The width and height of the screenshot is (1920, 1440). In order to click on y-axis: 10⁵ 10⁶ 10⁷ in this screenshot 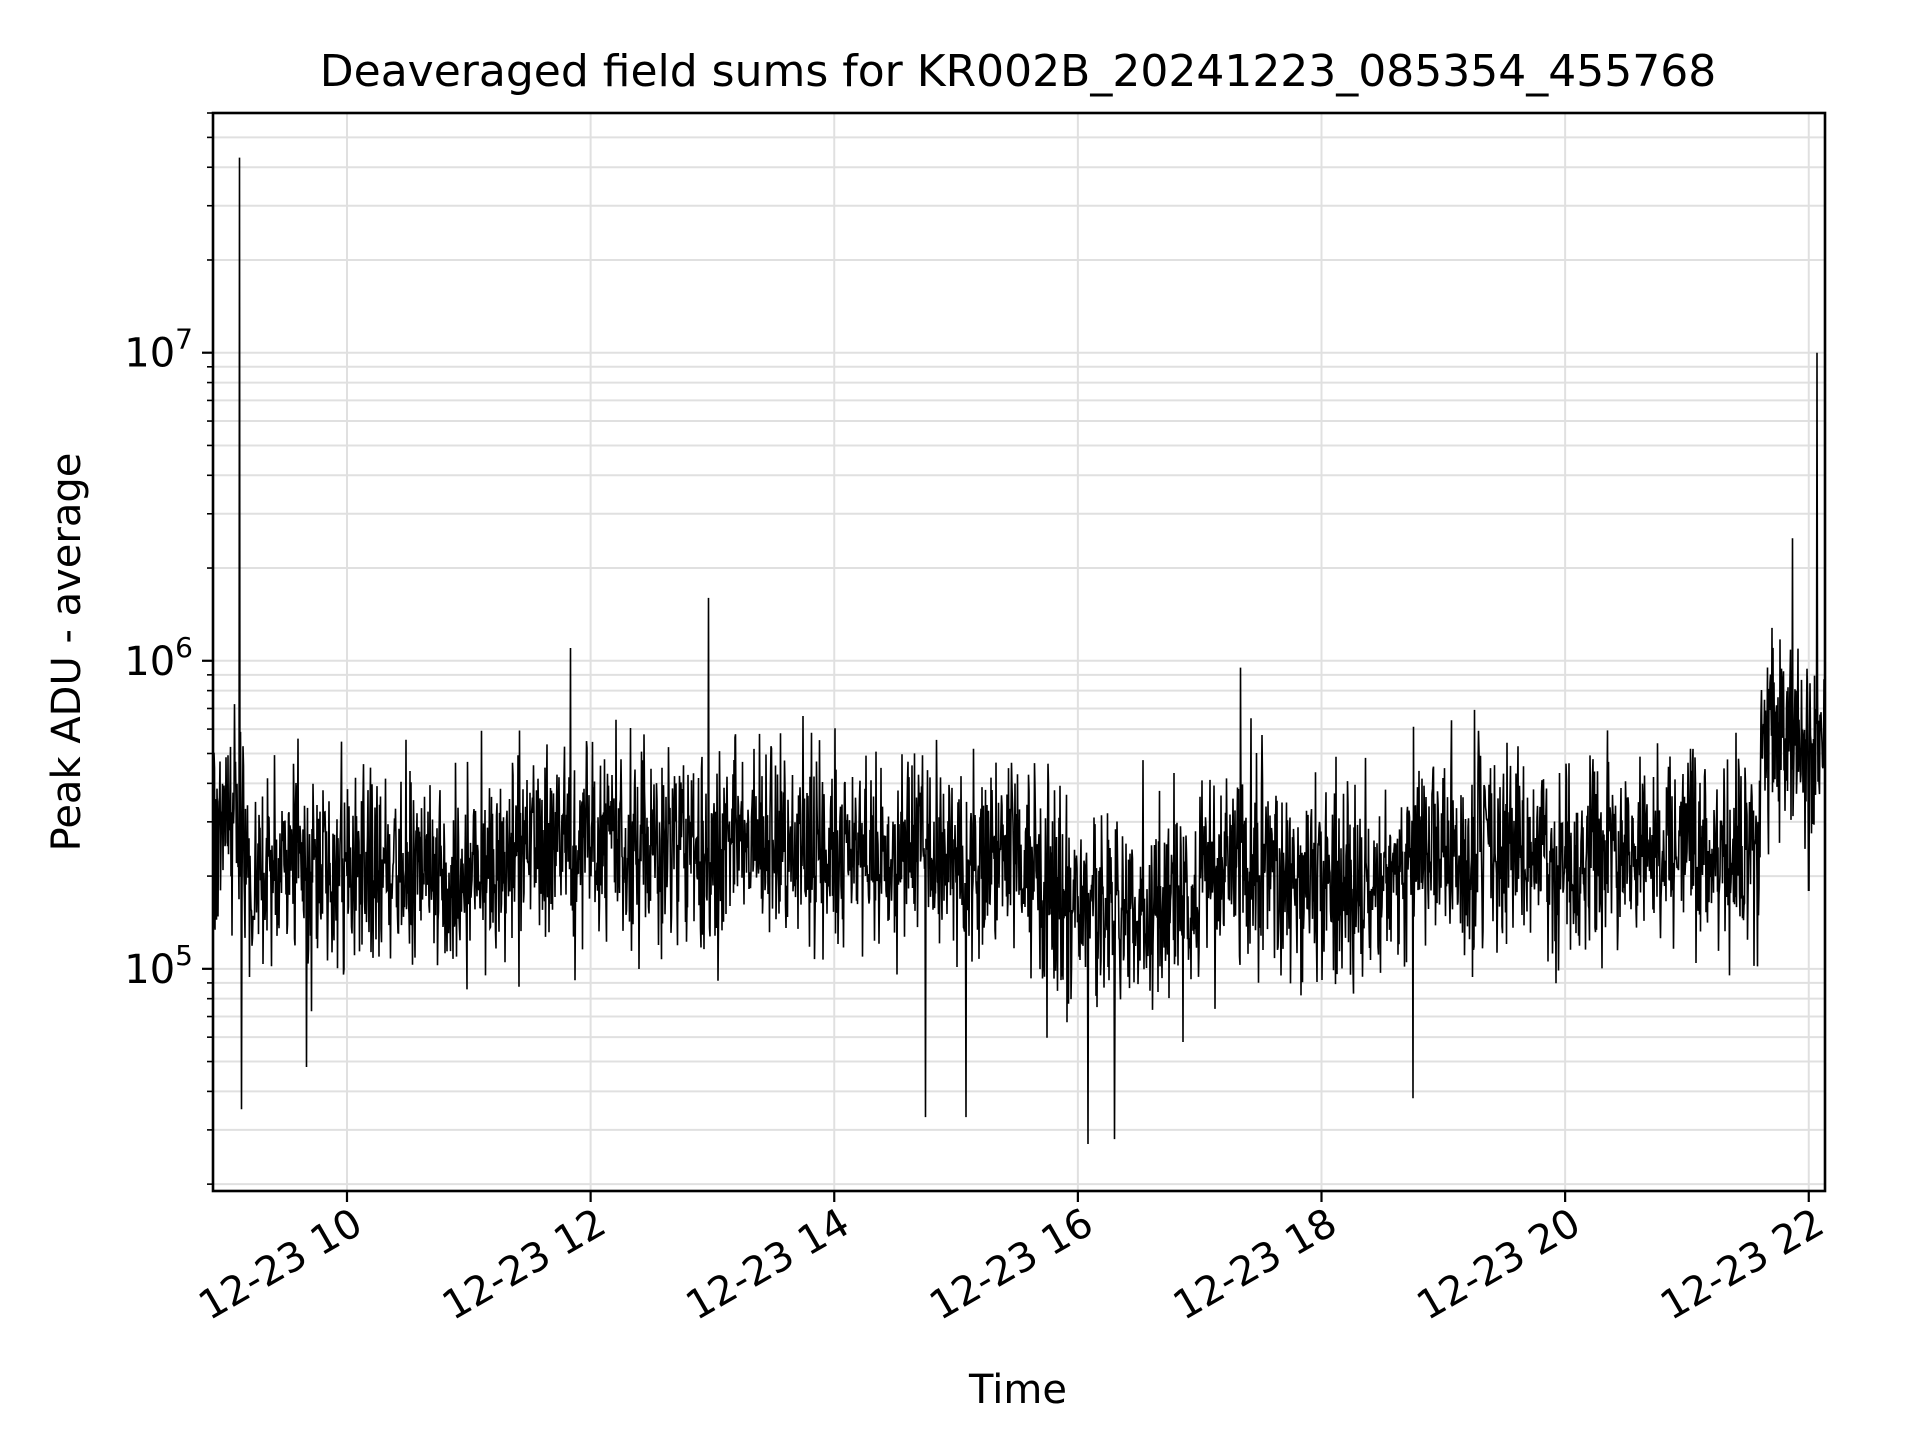, I will do `click(168, 648)`.